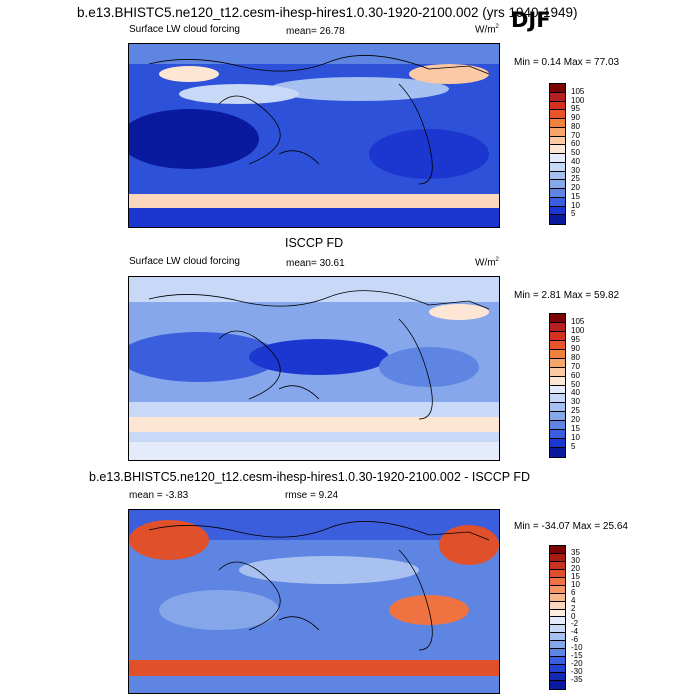 This screenshot has width=700, height=700. What do you see at coordinates (575, 560) in the screenshot?
I see `panel3-colorbar-tick-label: 30` at bounding box center [575, 560].